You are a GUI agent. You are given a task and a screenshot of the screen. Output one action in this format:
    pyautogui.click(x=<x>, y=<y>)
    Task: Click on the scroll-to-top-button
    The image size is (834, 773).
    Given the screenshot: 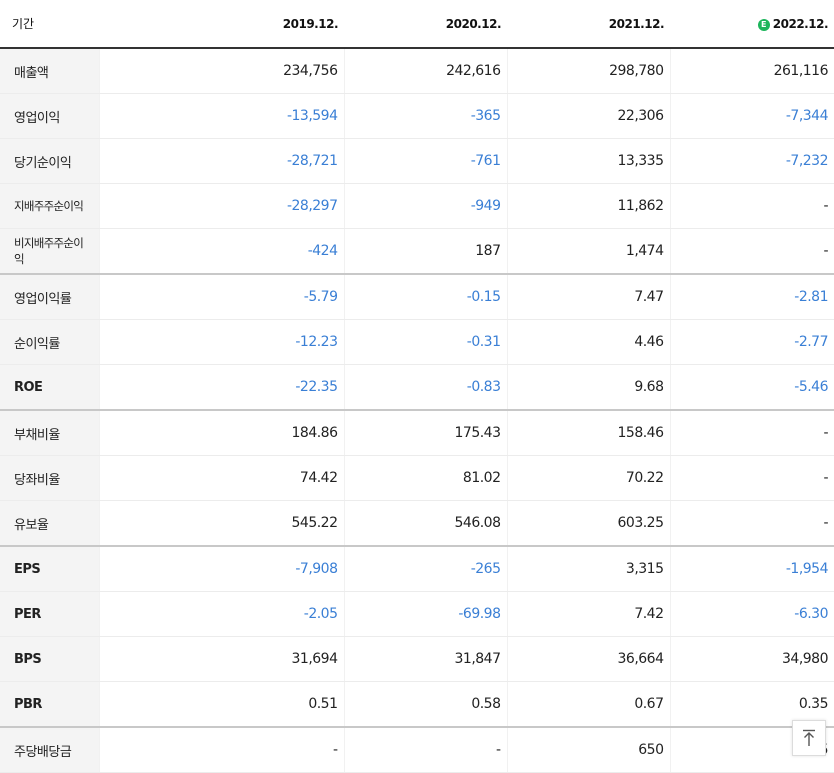 What is the action you would take?
    pyautogui.click(x=809, y=738)
    